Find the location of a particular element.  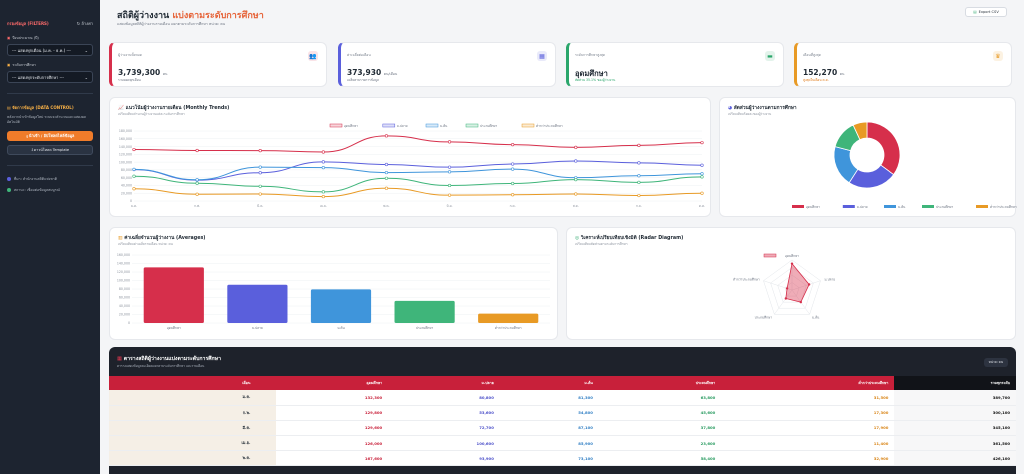

table-cell: 17,300 is located at coordinates (808, 413).